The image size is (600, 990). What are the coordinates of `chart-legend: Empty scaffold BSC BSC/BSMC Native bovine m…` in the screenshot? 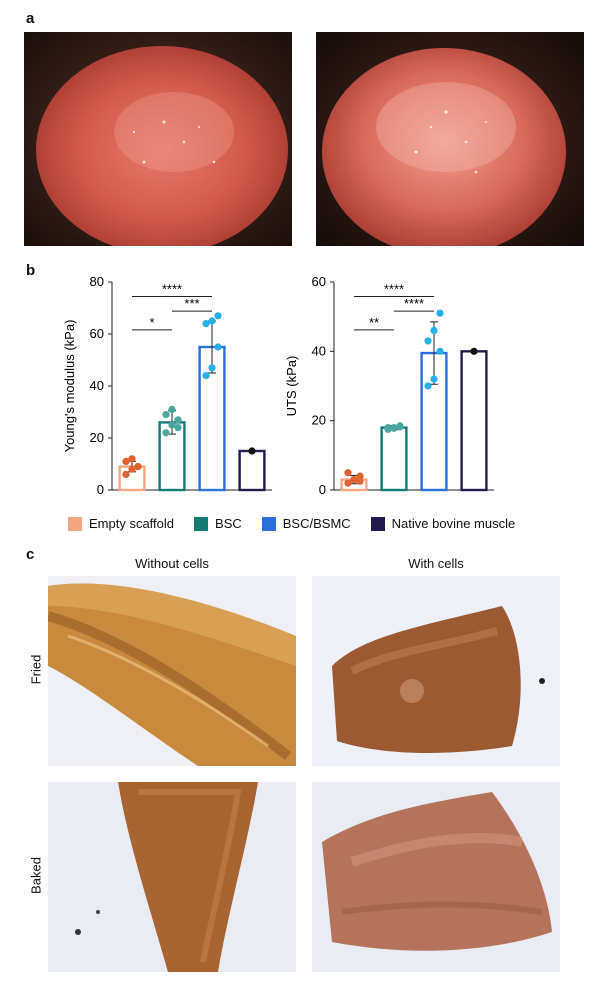 It's located at (301, 523).